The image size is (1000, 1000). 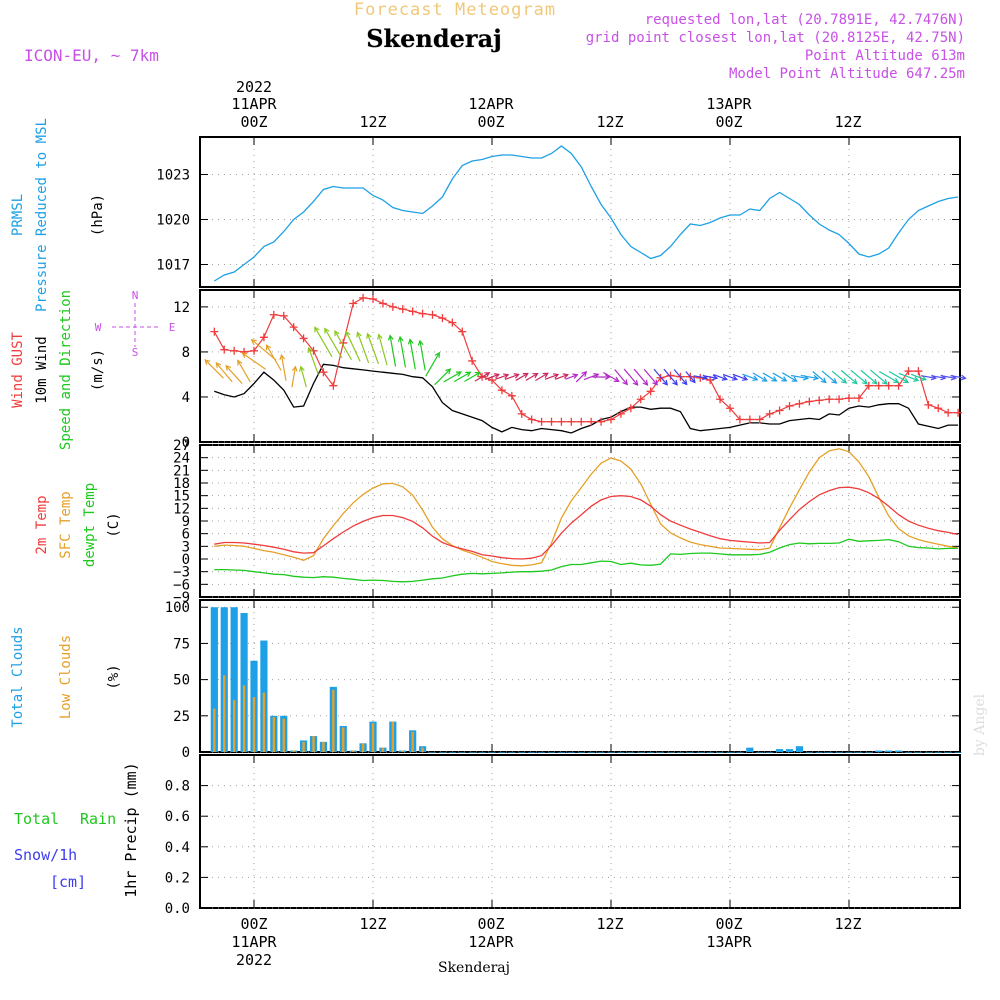 I want to click on bottom-tick-l1-0: 00Z, so click(x=253, y=924).